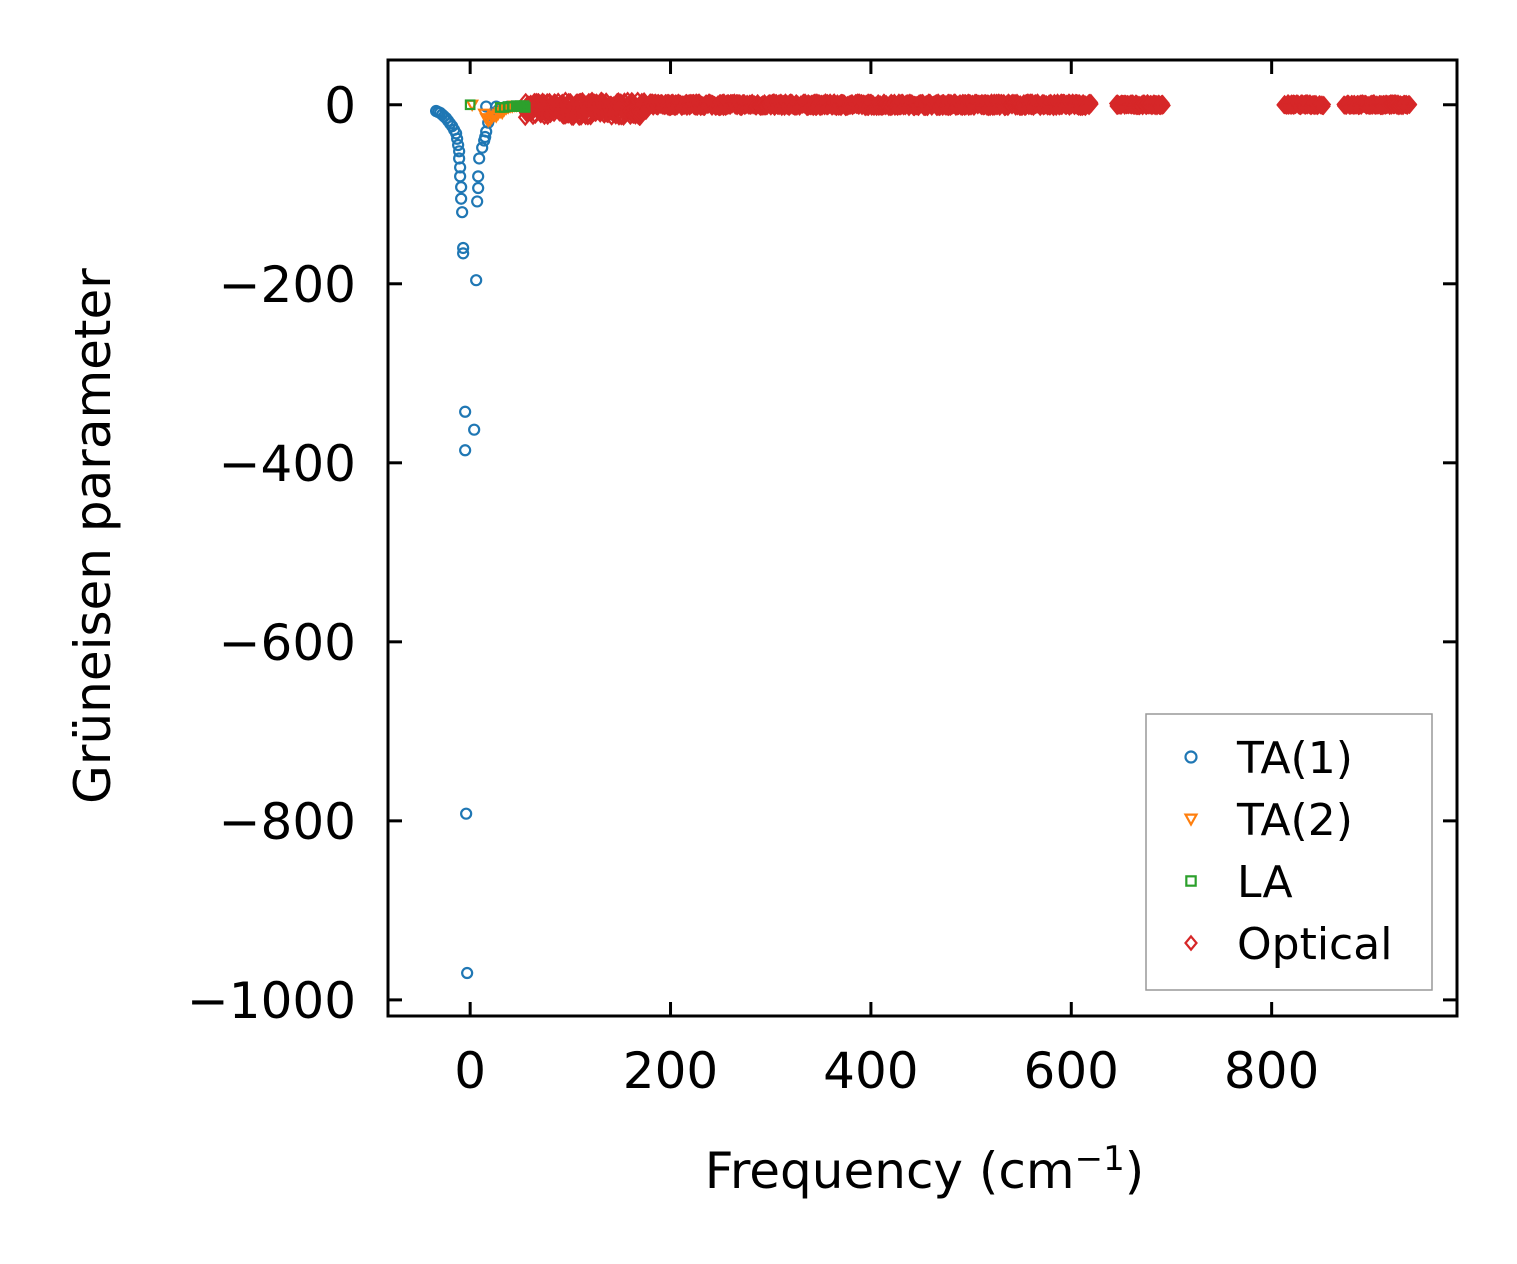  Describe the element at coordinates (1135, 1171) in the screenshot. I see `x-axis-label-suffix: )` at that location.